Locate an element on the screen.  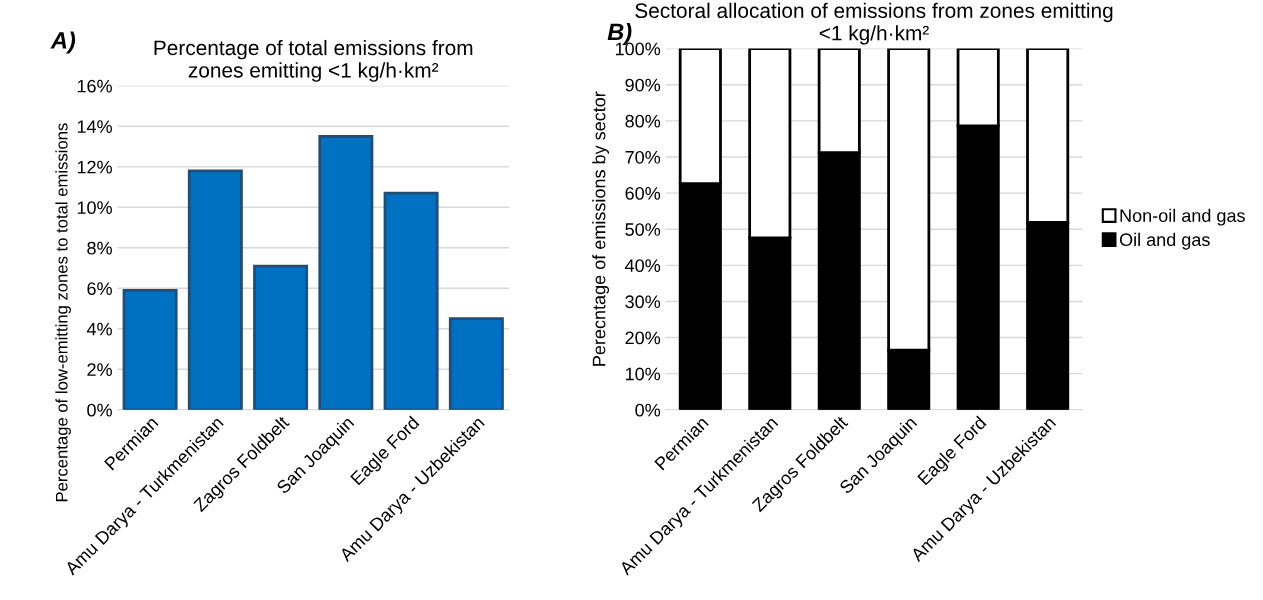
y-tick-label: 4% is located at coordinates (99, 329).